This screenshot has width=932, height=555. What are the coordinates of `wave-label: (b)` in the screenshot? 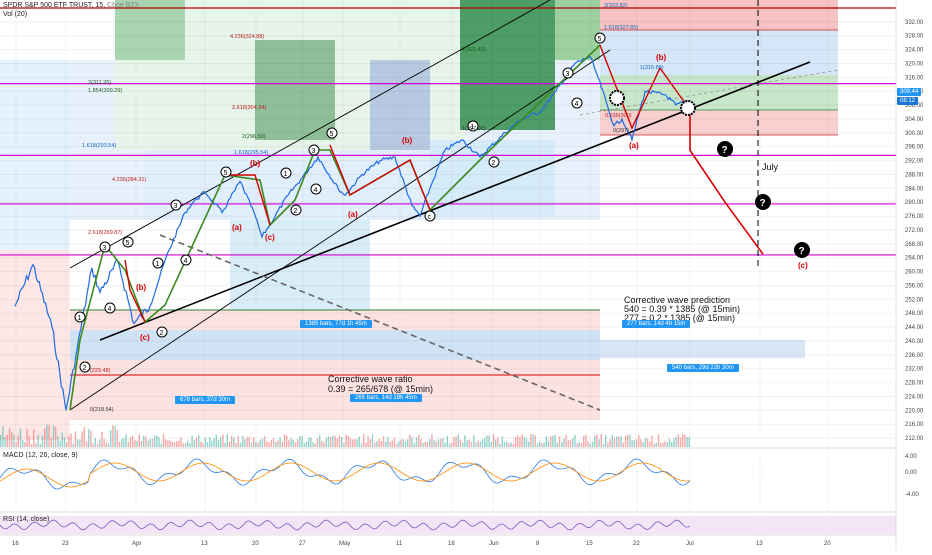 It's located at (661, 57).